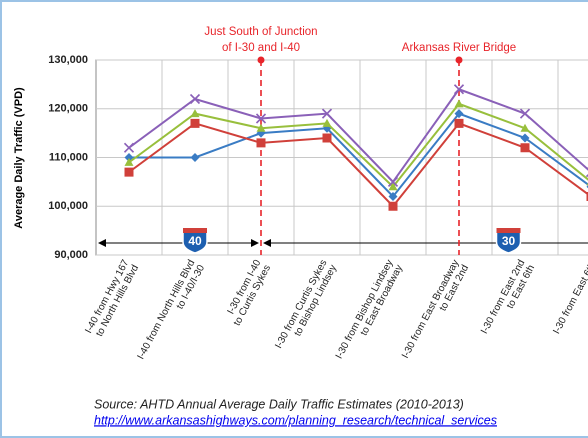 This screenshot has width=588, height=438. What do you see at coordinates (19, 158) in the screenshot?
I see `y-axis-label: Average Daily Traffic (VPD)` at bounding box center [19, 158].